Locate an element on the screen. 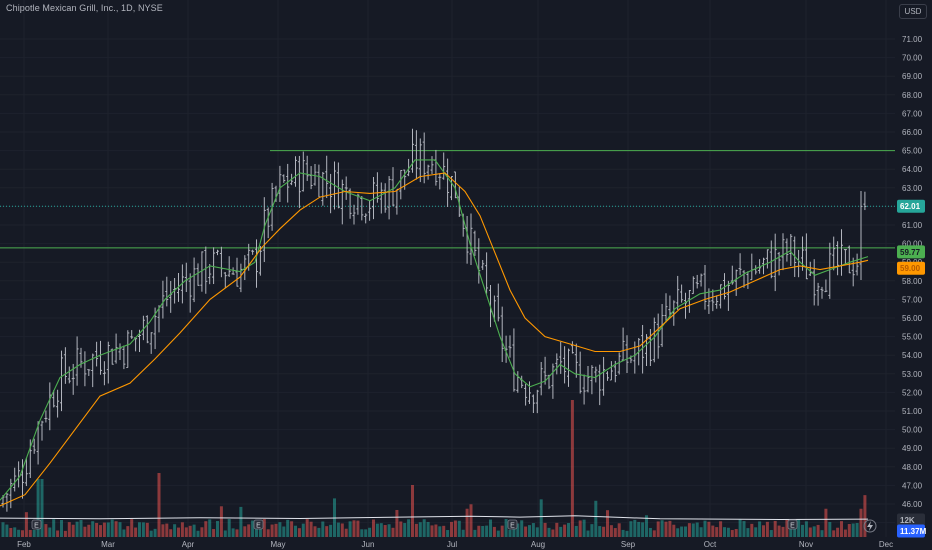 The height and width of the screenshot is (550, 932). time-tick-label: Feb is located at coordinates (24, 544).